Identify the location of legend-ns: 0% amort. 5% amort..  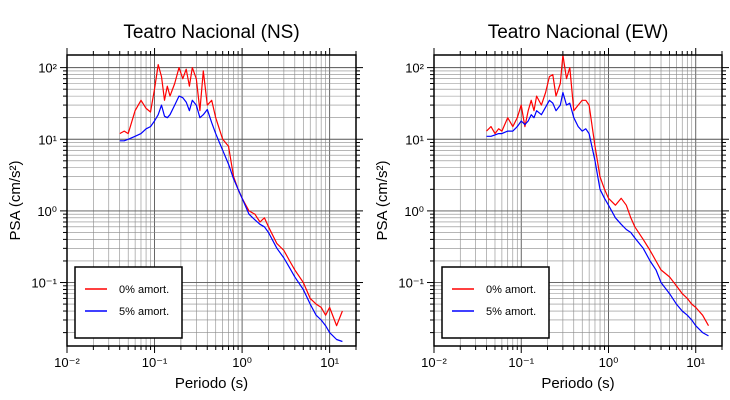
(128, 302).